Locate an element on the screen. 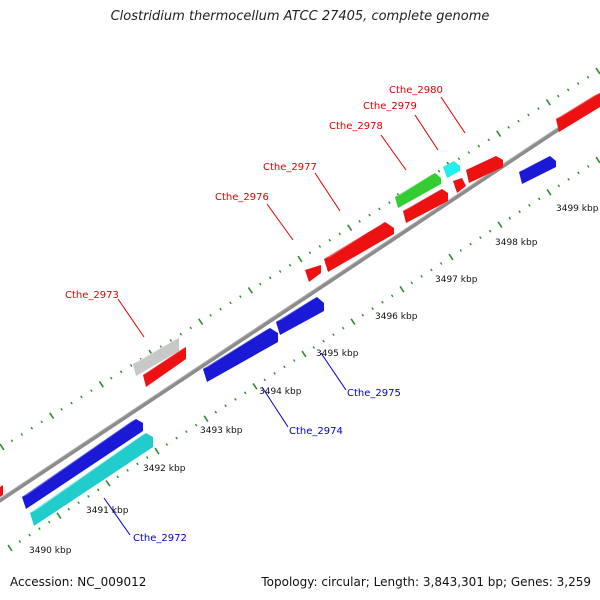 The image size is (600, 600). gene-label: Cthe_2980 is located at coordinates (416, 90).